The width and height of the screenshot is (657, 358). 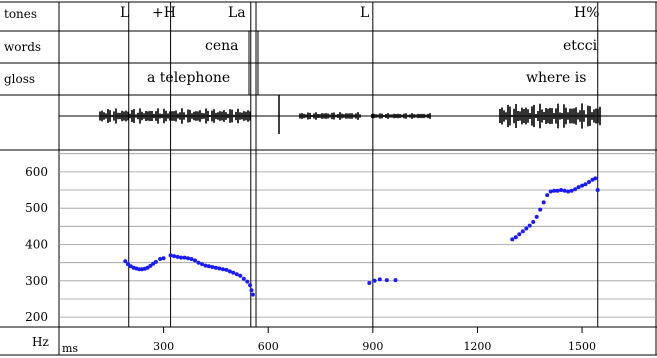 I want to click on tone-plus-H: +H, so click(x=164, y=13).